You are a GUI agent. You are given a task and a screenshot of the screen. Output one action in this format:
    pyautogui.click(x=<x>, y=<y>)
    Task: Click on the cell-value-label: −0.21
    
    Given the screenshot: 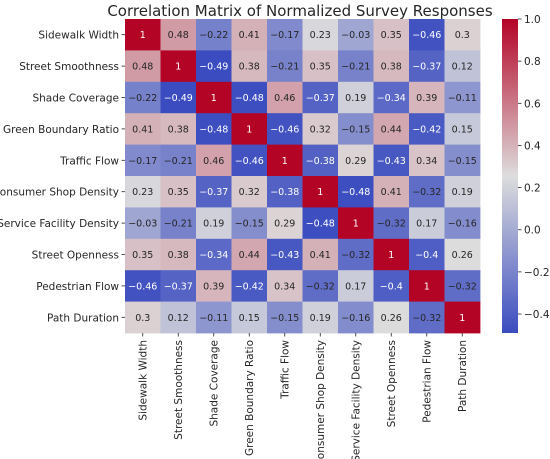 What is the action you would take?
    pyautogui.click(x=284, y=67)
    